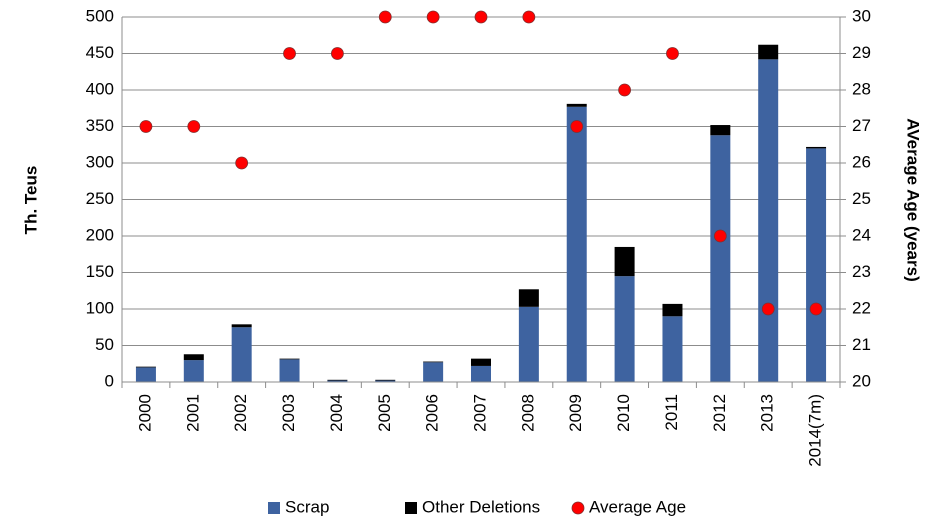 This screenshot has height=525, width=928. I want to click on x-tick-label: 2002, so click(240, 413).